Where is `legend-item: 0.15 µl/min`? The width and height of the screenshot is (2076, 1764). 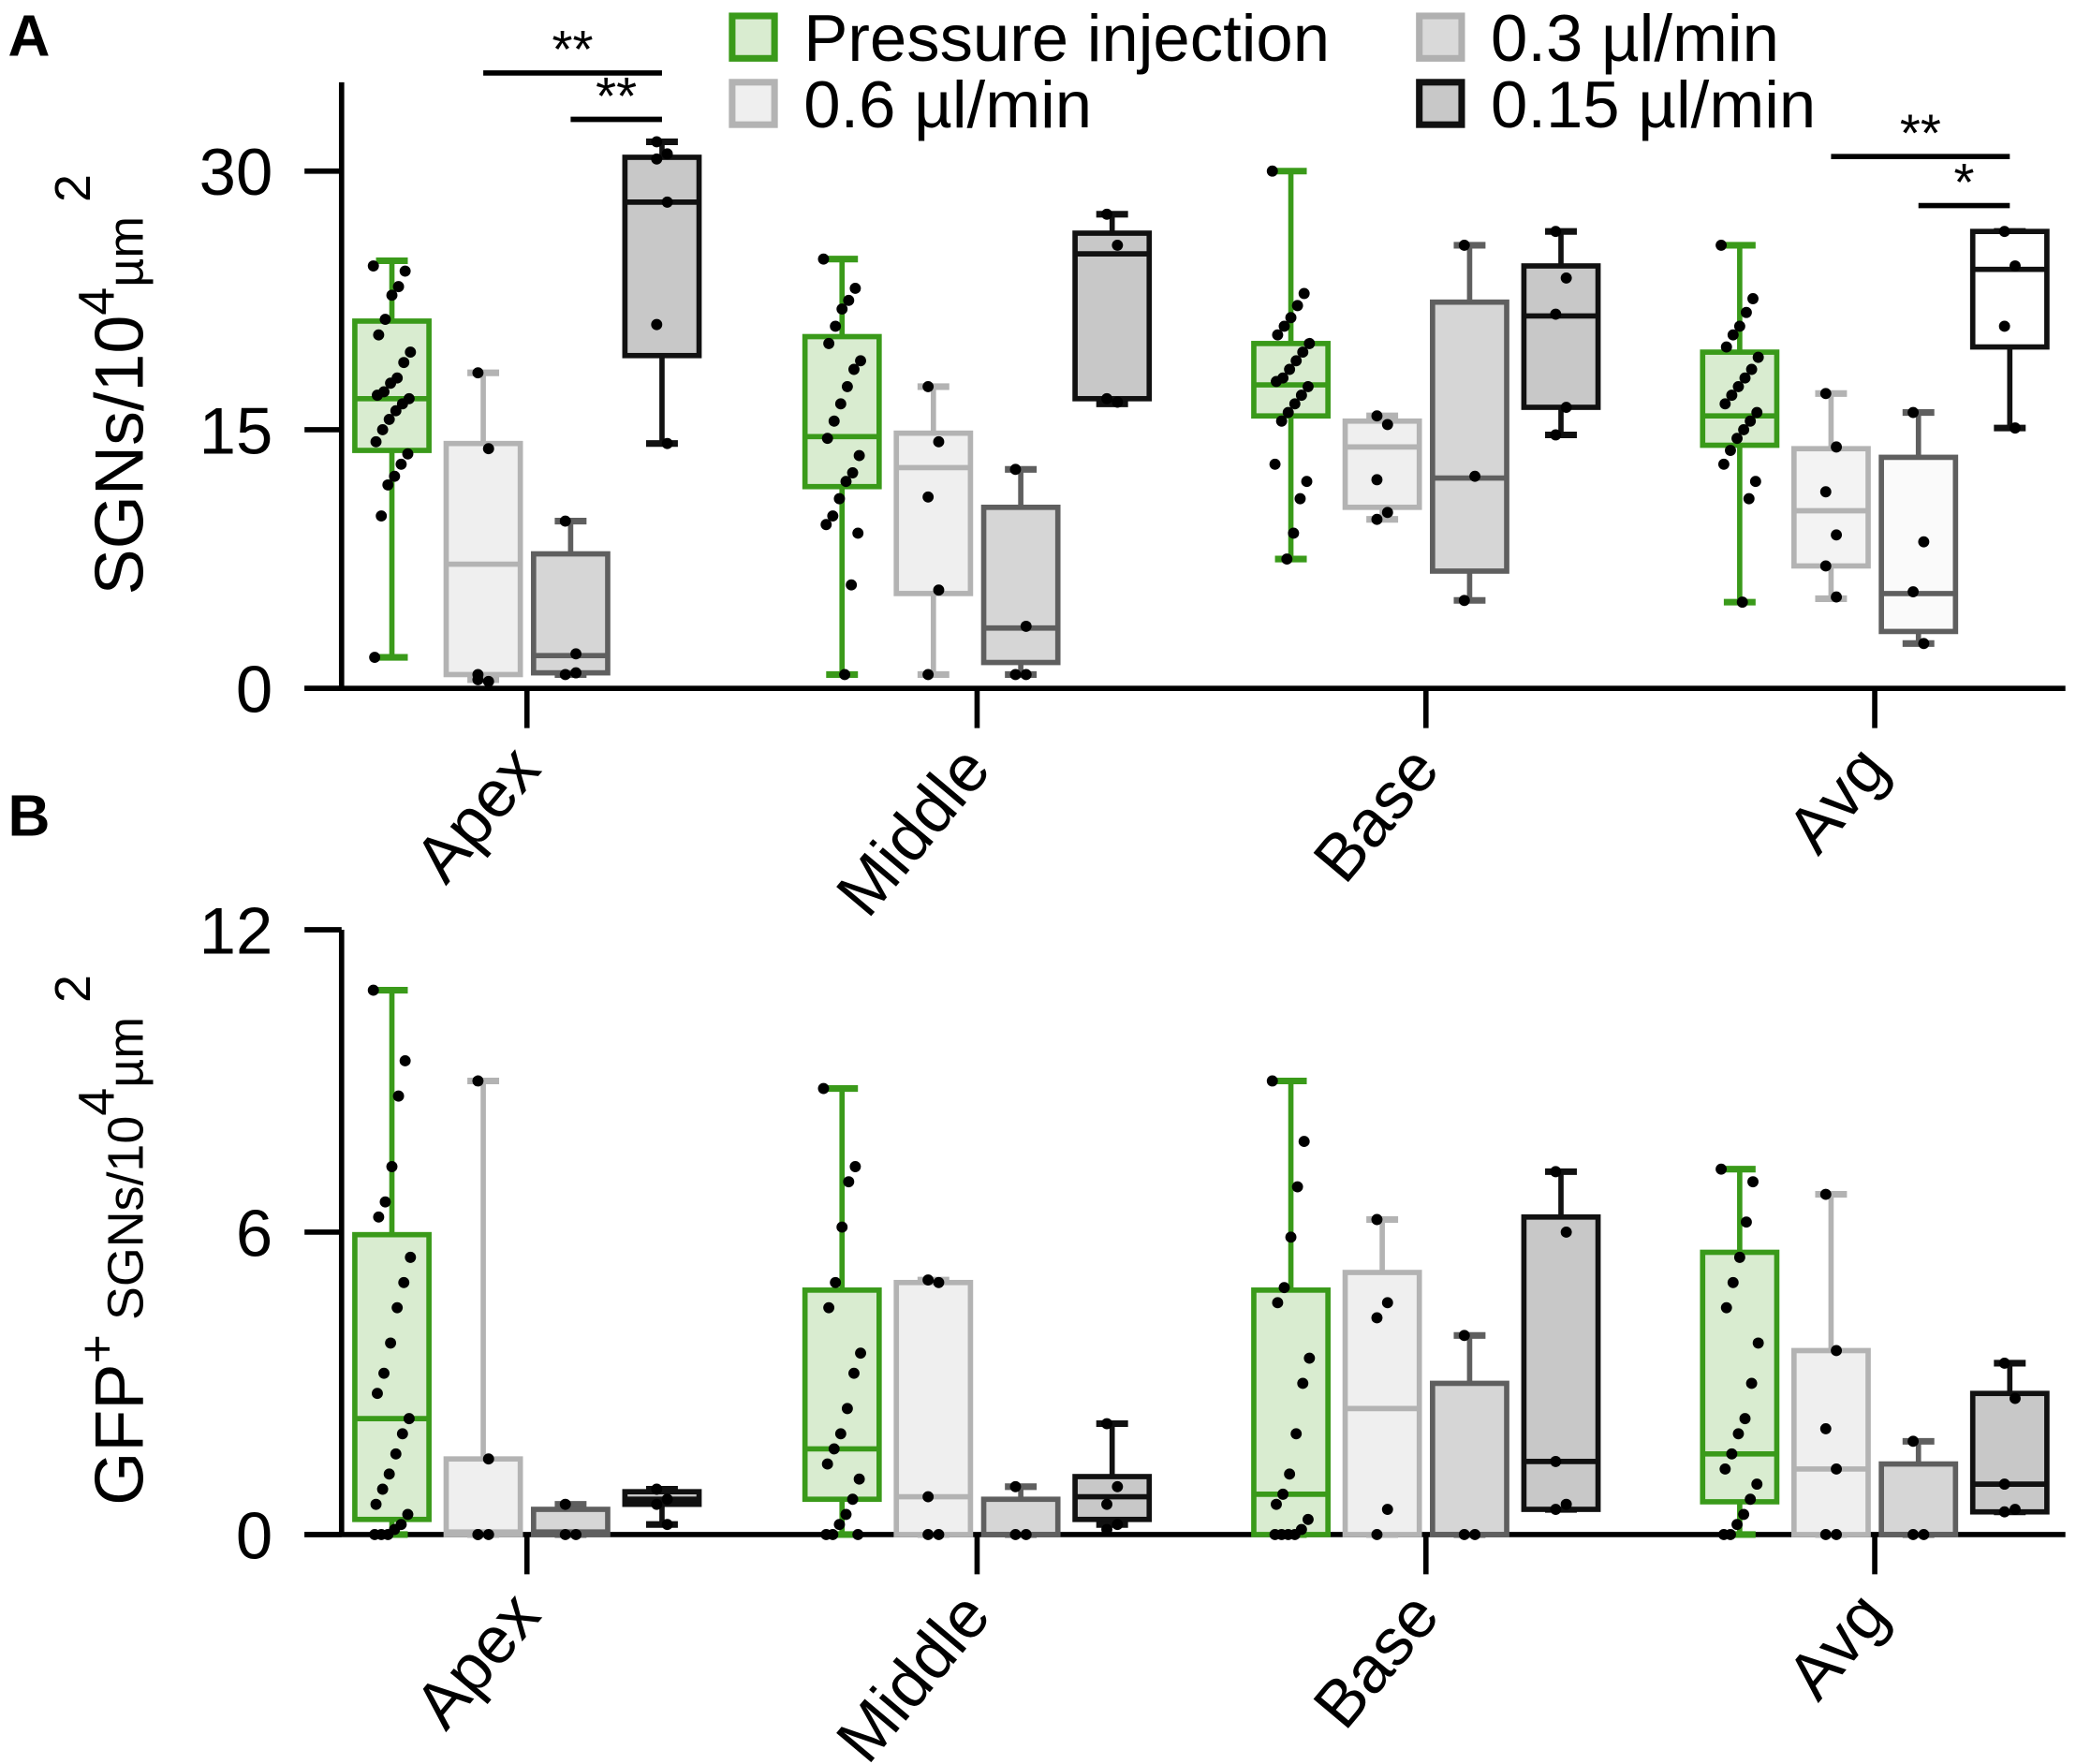
legend-item: 0.15 µl/min is located at coordinates (1616, 104).